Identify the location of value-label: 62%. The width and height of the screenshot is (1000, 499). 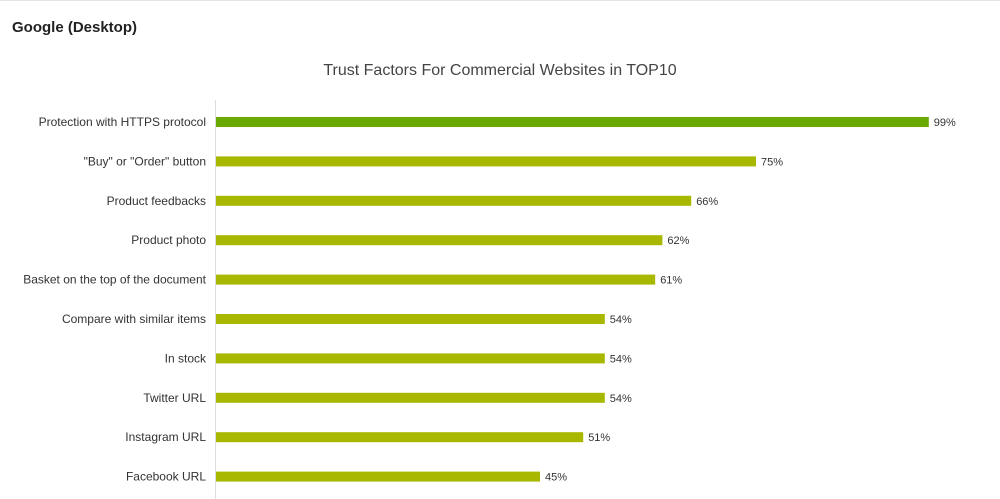
(678, 241).